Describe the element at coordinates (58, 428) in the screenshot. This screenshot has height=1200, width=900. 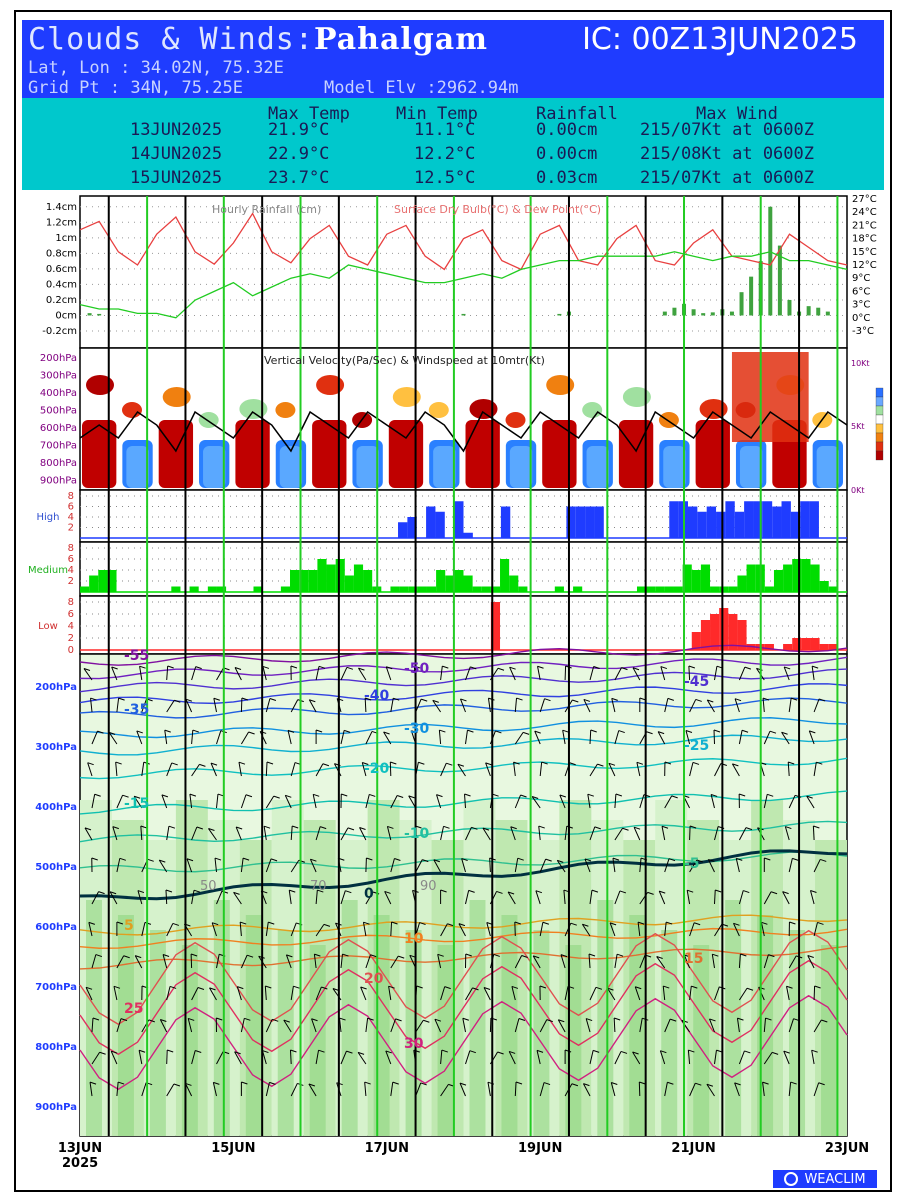
I see `vv-y-tick: 600hPa` at that location.